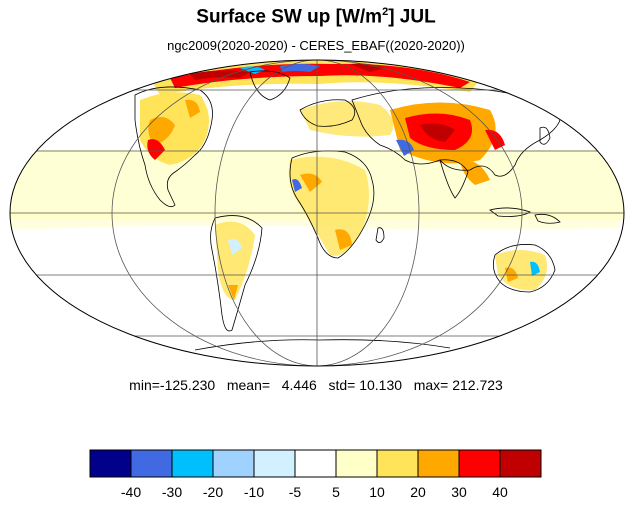 The image size is (632, 505). I want to click on plot-title: Surface SW up [W/m2] JUL, so click(316, 17).